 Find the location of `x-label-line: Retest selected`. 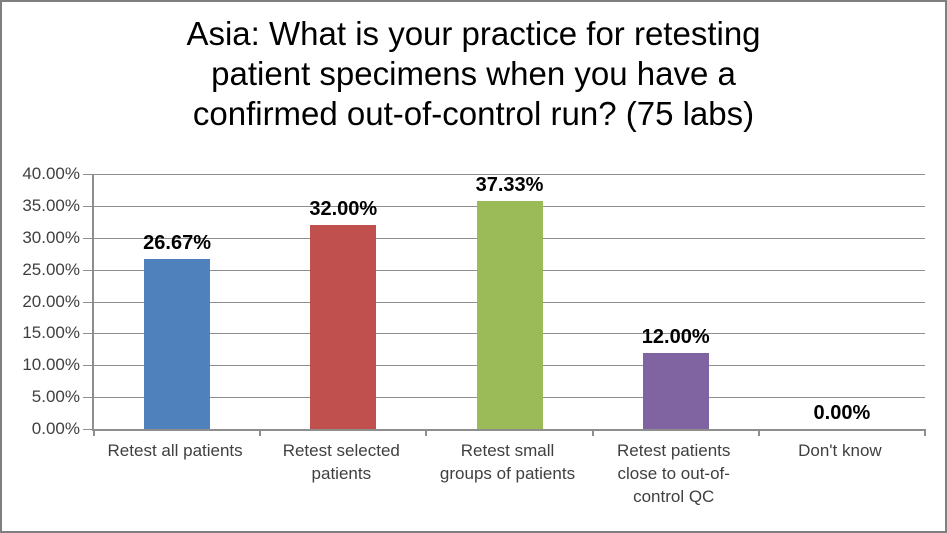

x-label-line: Retest selected is located at coordinates (341, 450).